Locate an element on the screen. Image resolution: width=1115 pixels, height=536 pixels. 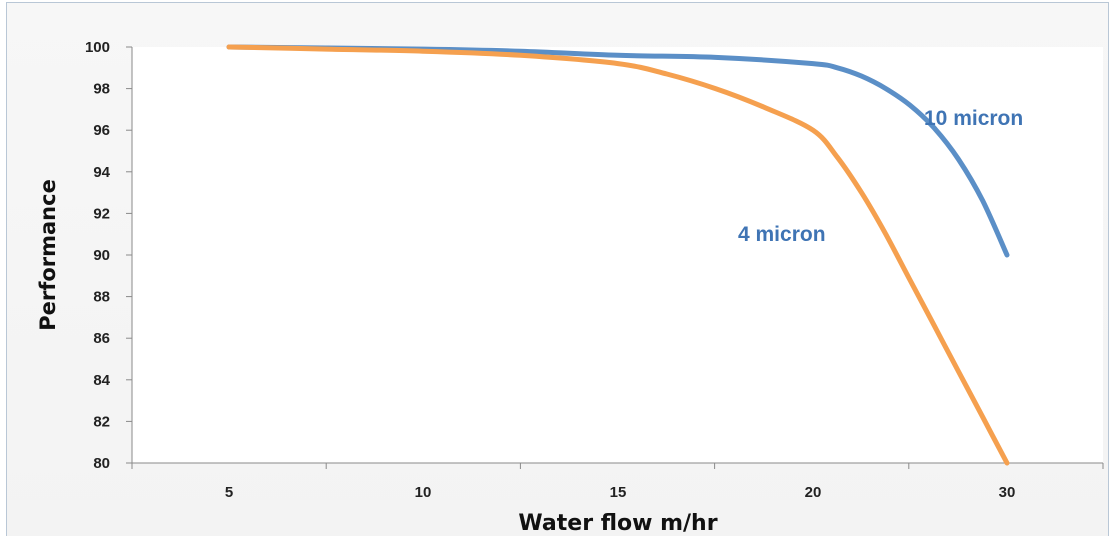
x-tick-label: 30 is located at coordinates (1007, 492).